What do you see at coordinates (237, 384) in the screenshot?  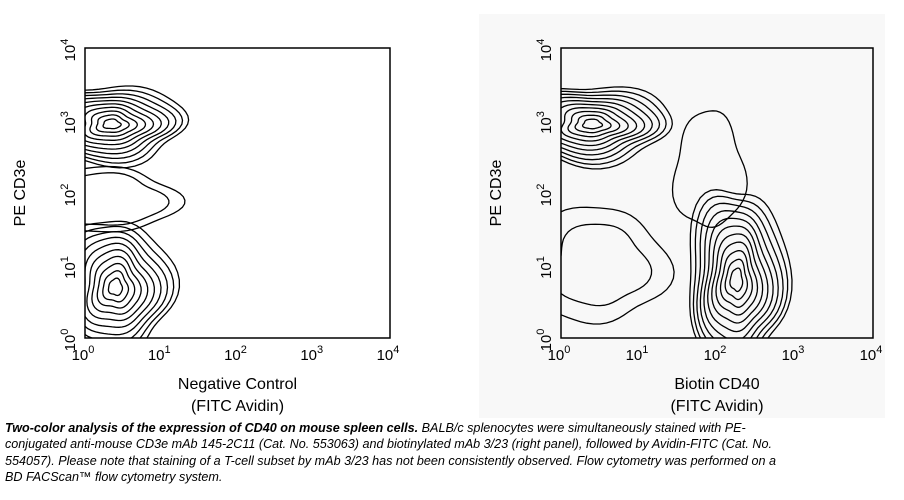 I see `x-axis-label: Negative Control` at bounding box center [237, 384].